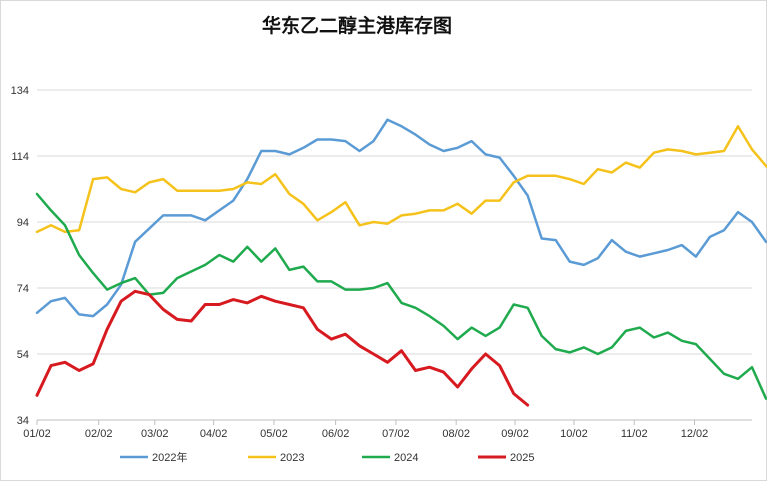 This screenshot has width=767, height=481. I want to click on x-tick-label: 03/02, so click(155, 434).